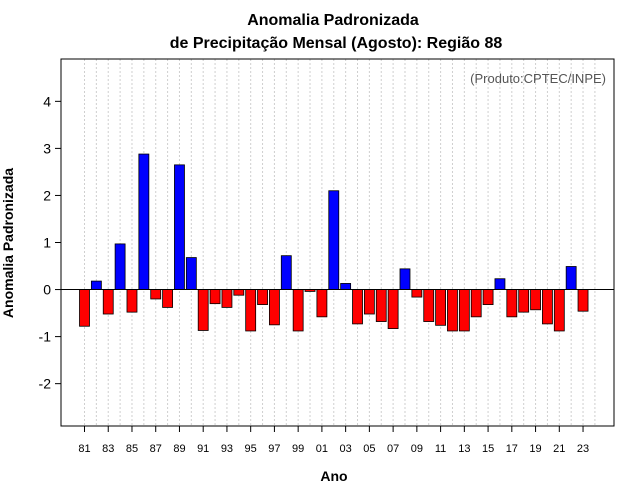 This screenshot has height=500, width=640. Describe the element at coordinates (440, 449) in the screenshot. I see `x-tick-label: 11` at that location.